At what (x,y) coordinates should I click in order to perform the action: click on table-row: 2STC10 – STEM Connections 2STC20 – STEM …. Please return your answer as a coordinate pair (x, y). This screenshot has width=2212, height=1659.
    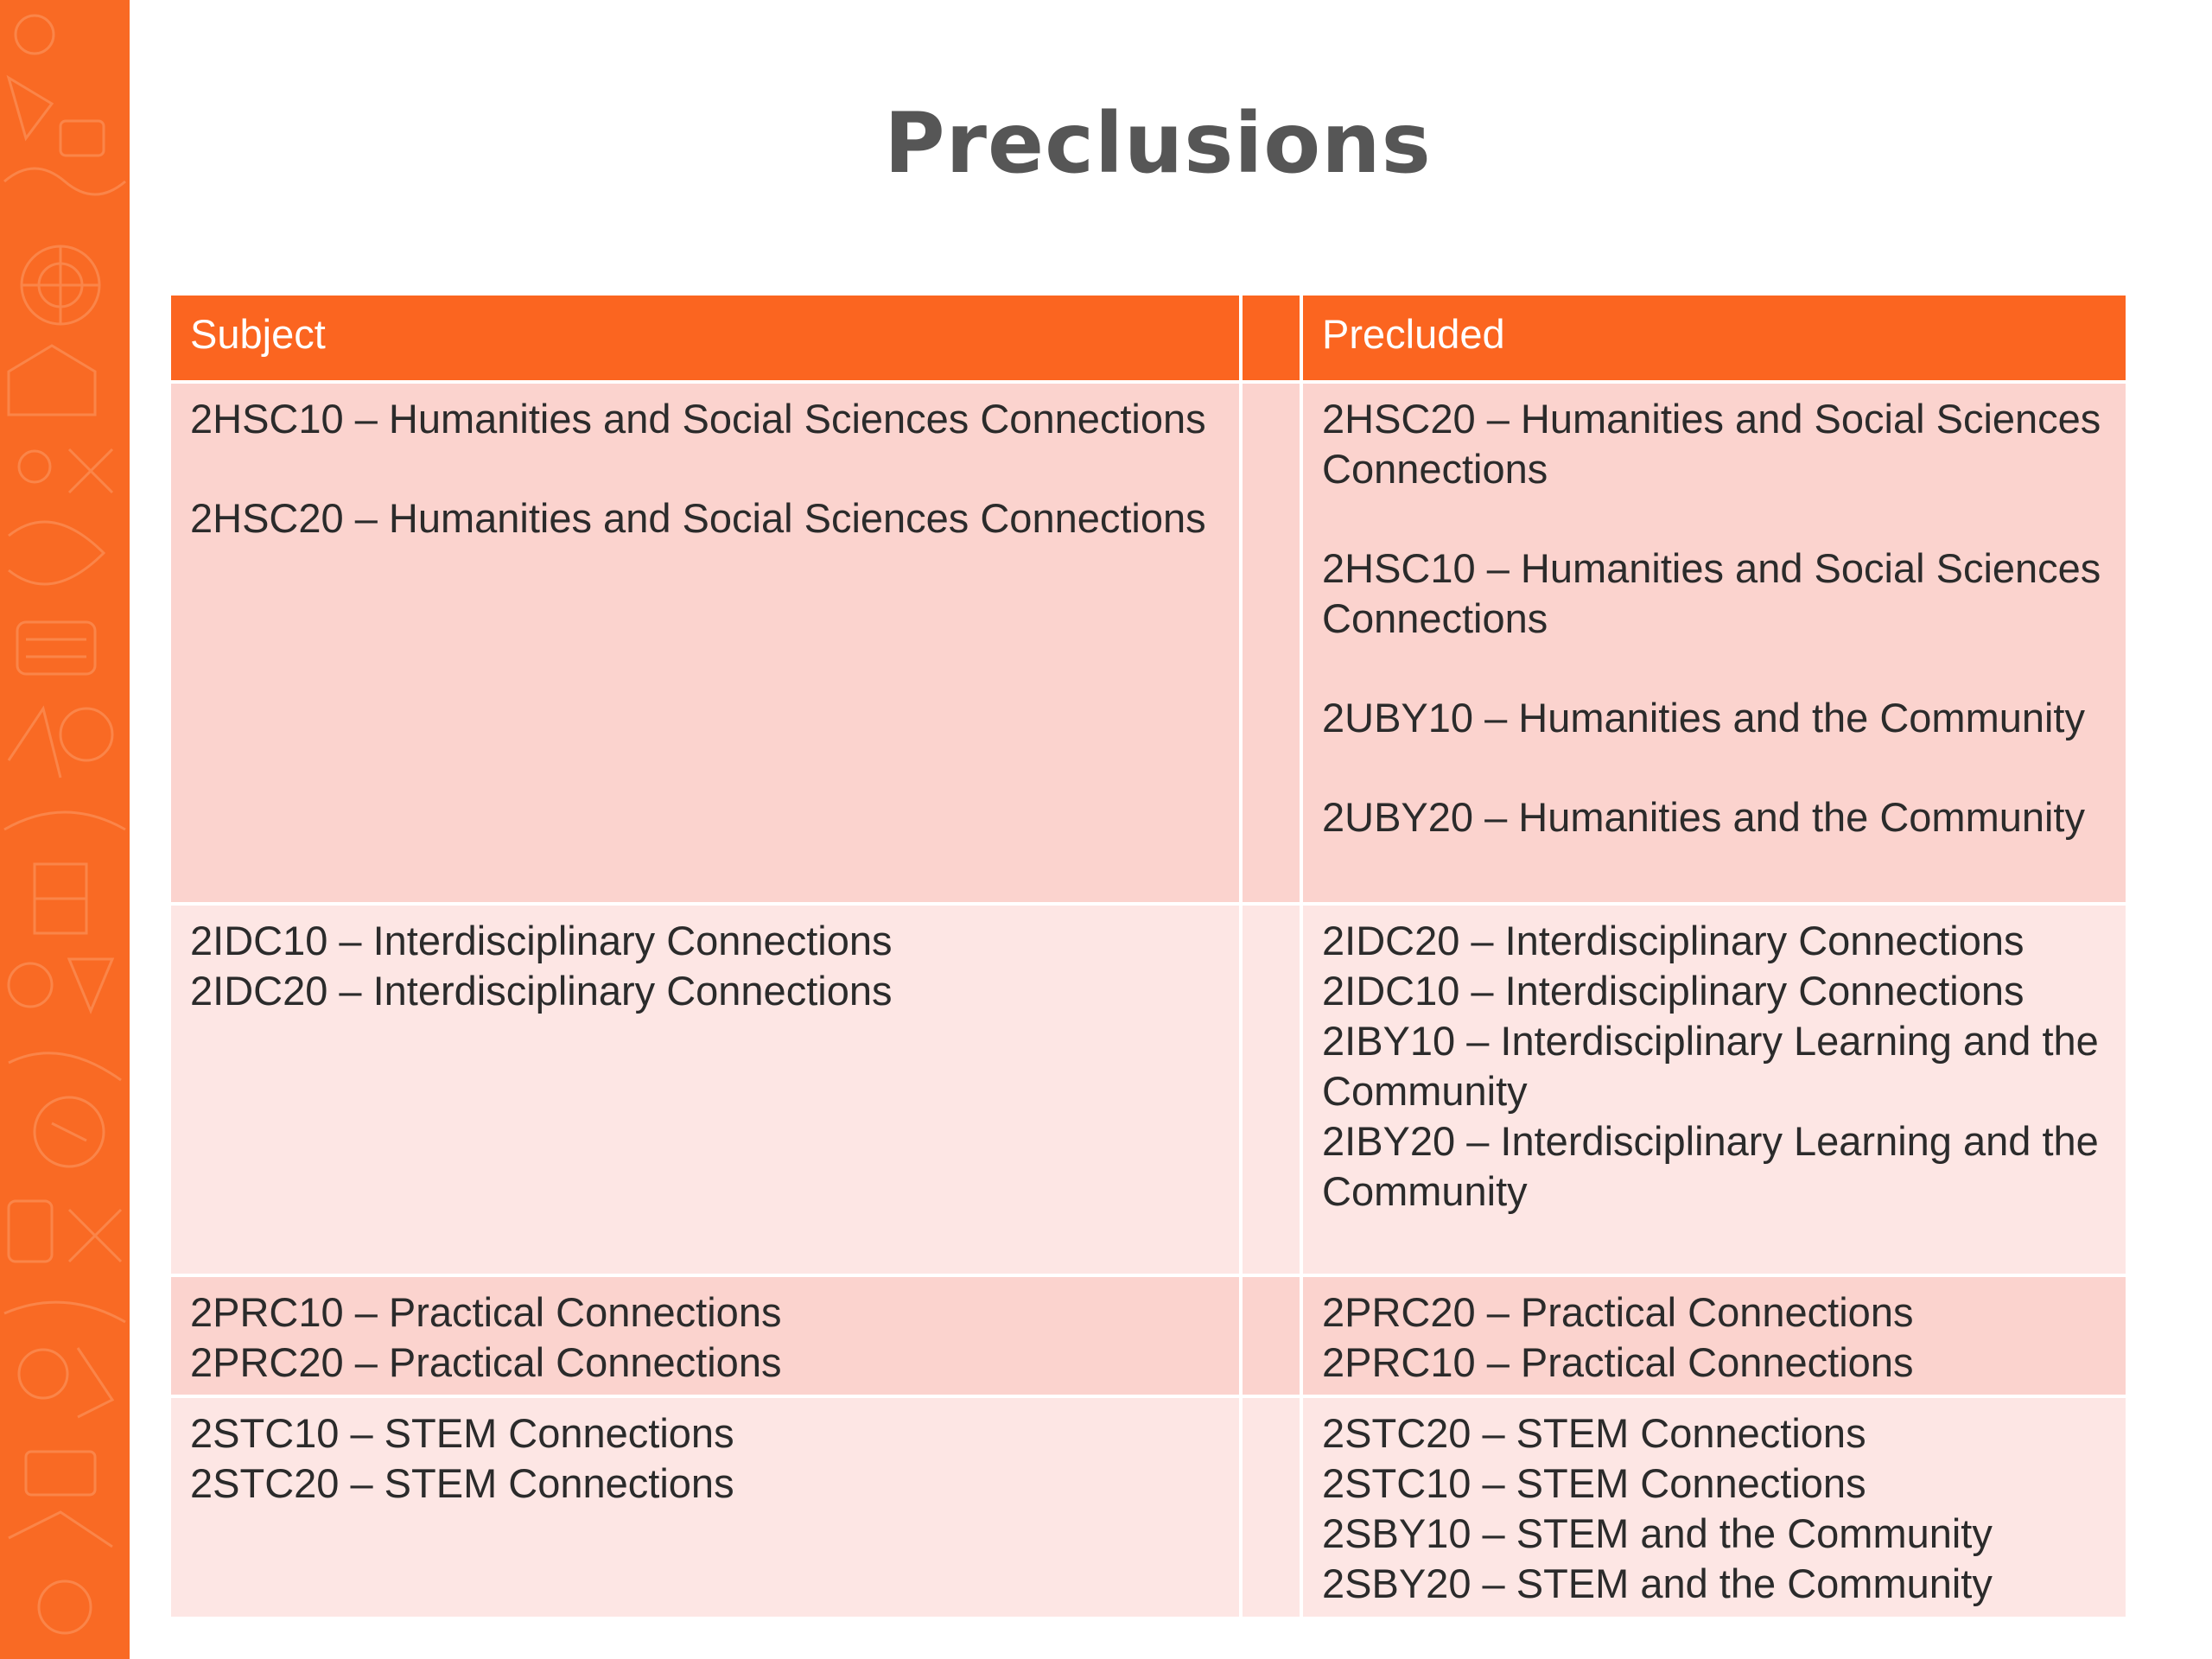
    Looking at the image, I should click on (1148, 1507).